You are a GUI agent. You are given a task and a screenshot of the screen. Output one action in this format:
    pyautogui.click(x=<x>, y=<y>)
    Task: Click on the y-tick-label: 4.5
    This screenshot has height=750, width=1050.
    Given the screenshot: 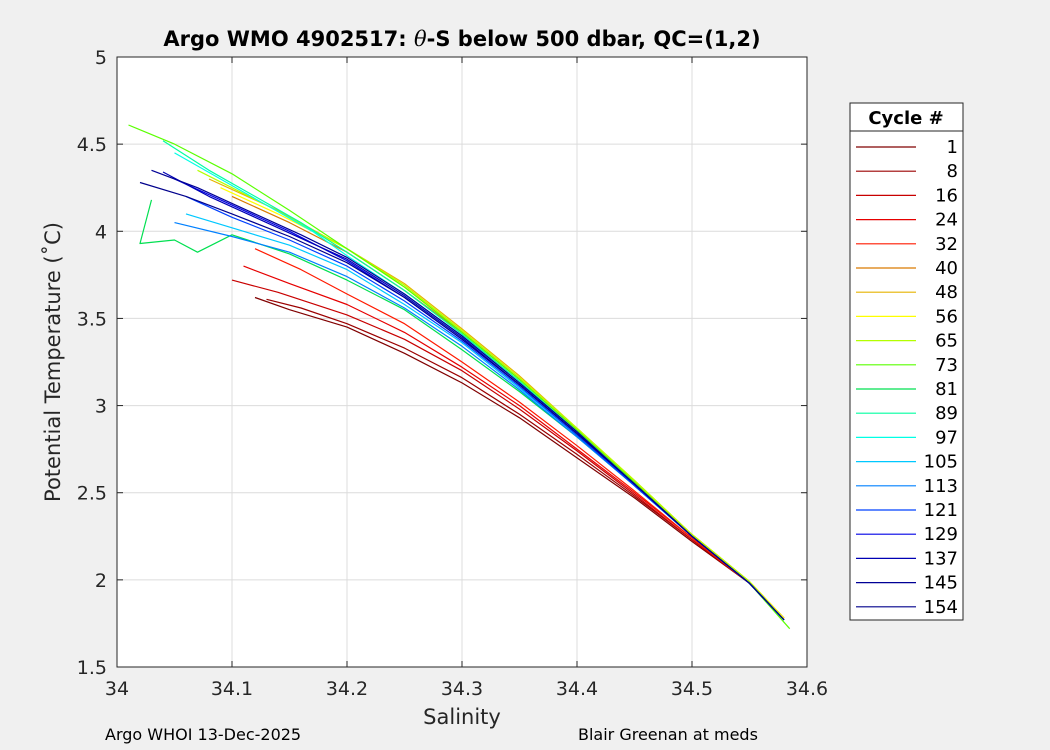 What is the action you would take?
    pyautogui.click(x=92, y=145)
    